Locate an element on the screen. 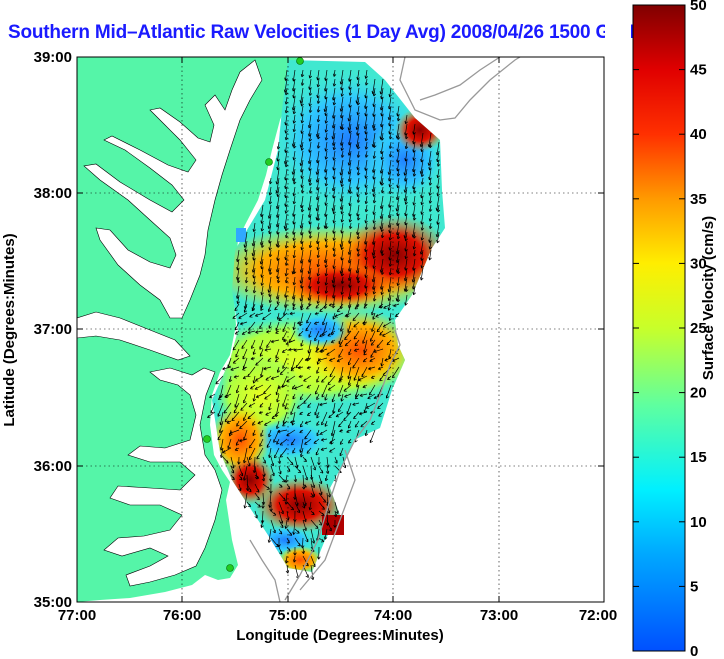 The height and width of the screenshot is (659, 724). colorbar-tick-label: 25 is located at coordinates (698, 328).